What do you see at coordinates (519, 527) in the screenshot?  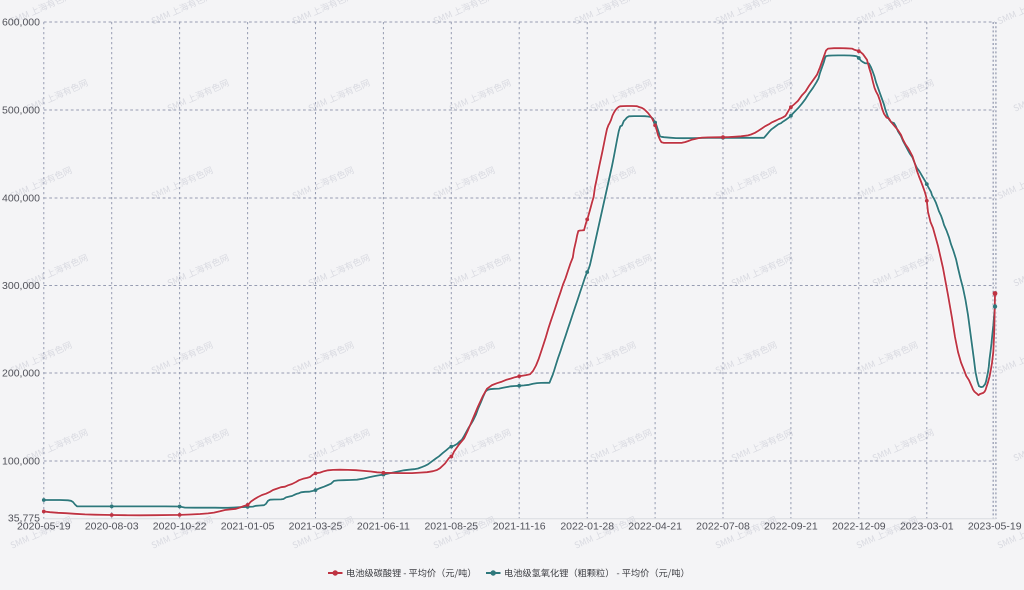 I see `svg-text: 2021-11-16` at bounding box center [519, 527].